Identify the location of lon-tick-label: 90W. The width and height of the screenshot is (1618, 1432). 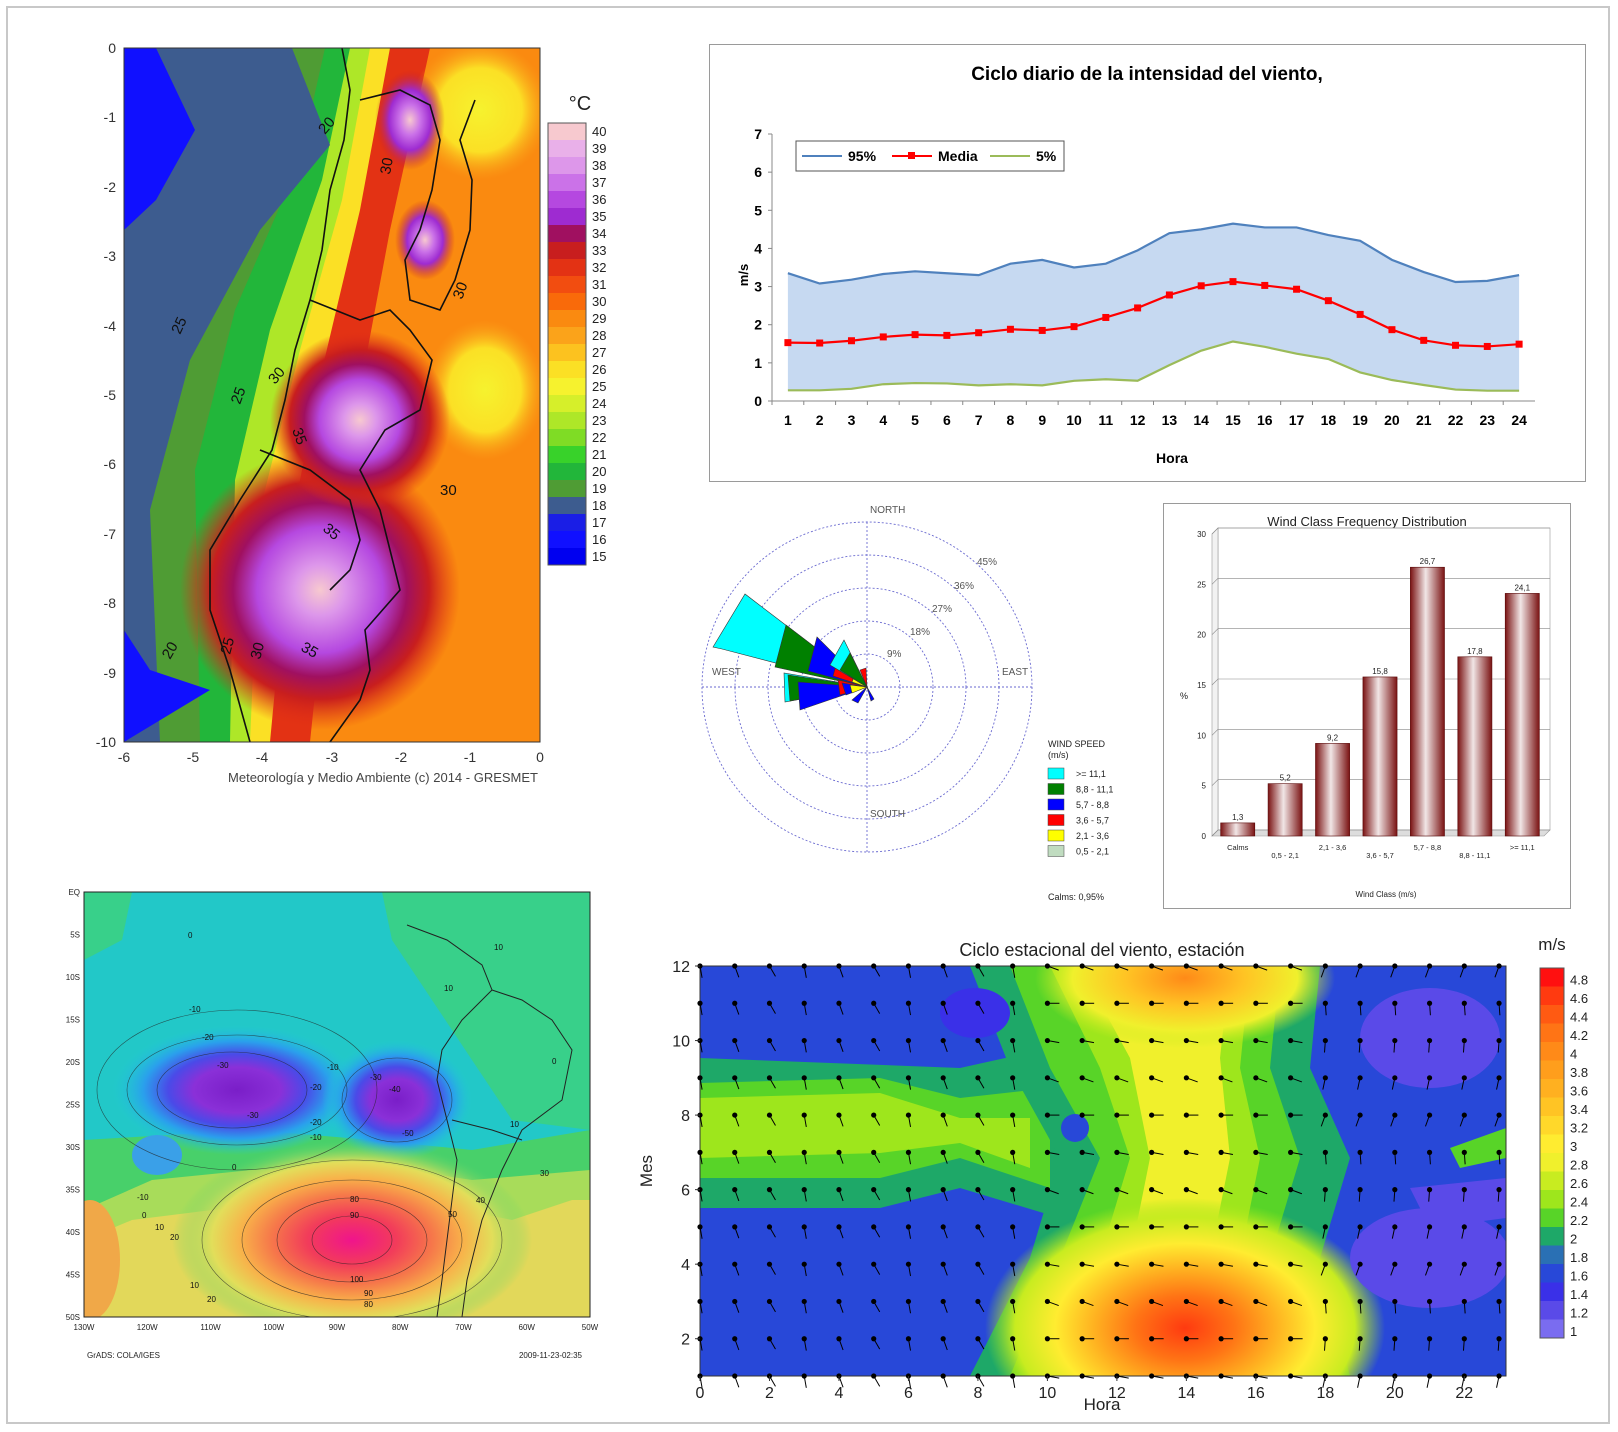
(337, 1327).